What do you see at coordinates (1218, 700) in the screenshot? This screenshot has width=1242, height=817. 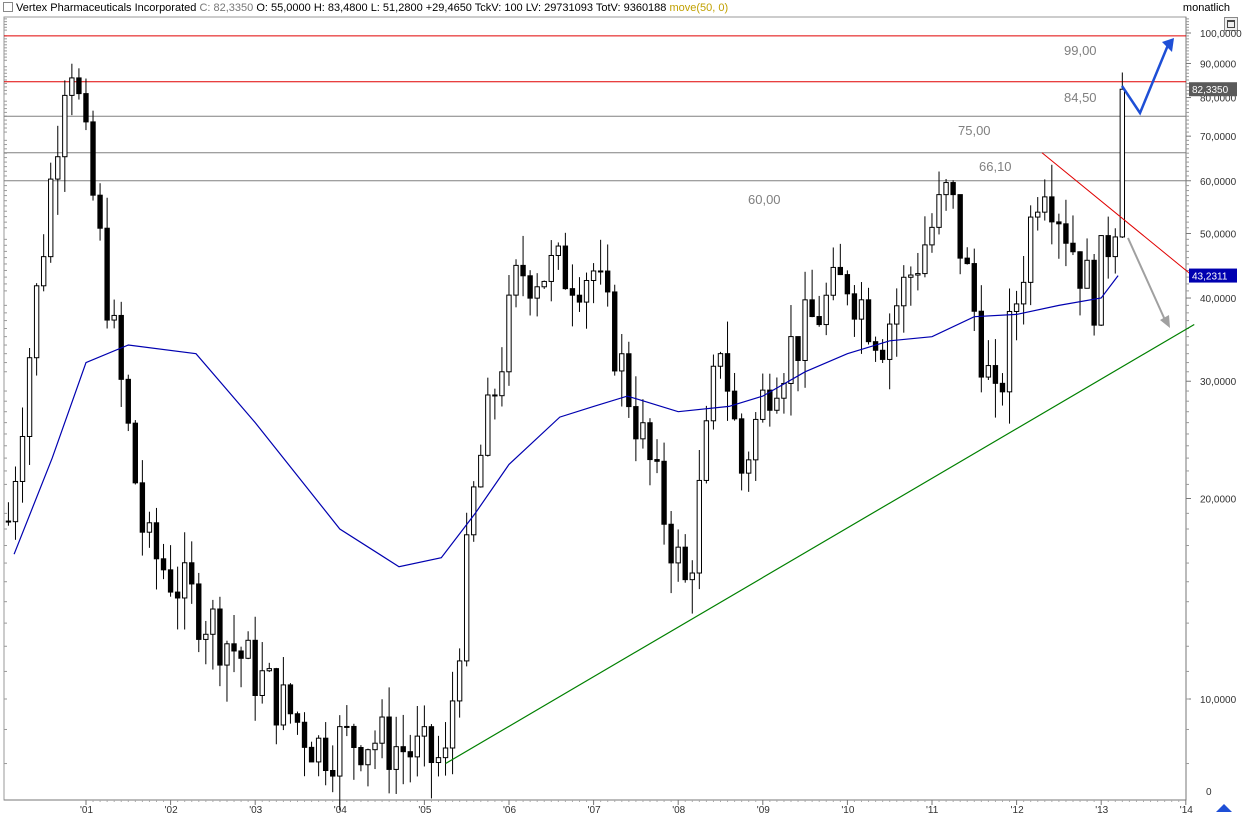 I see `y-tick-label: 10,0000` at bounding box center [1218, 700].